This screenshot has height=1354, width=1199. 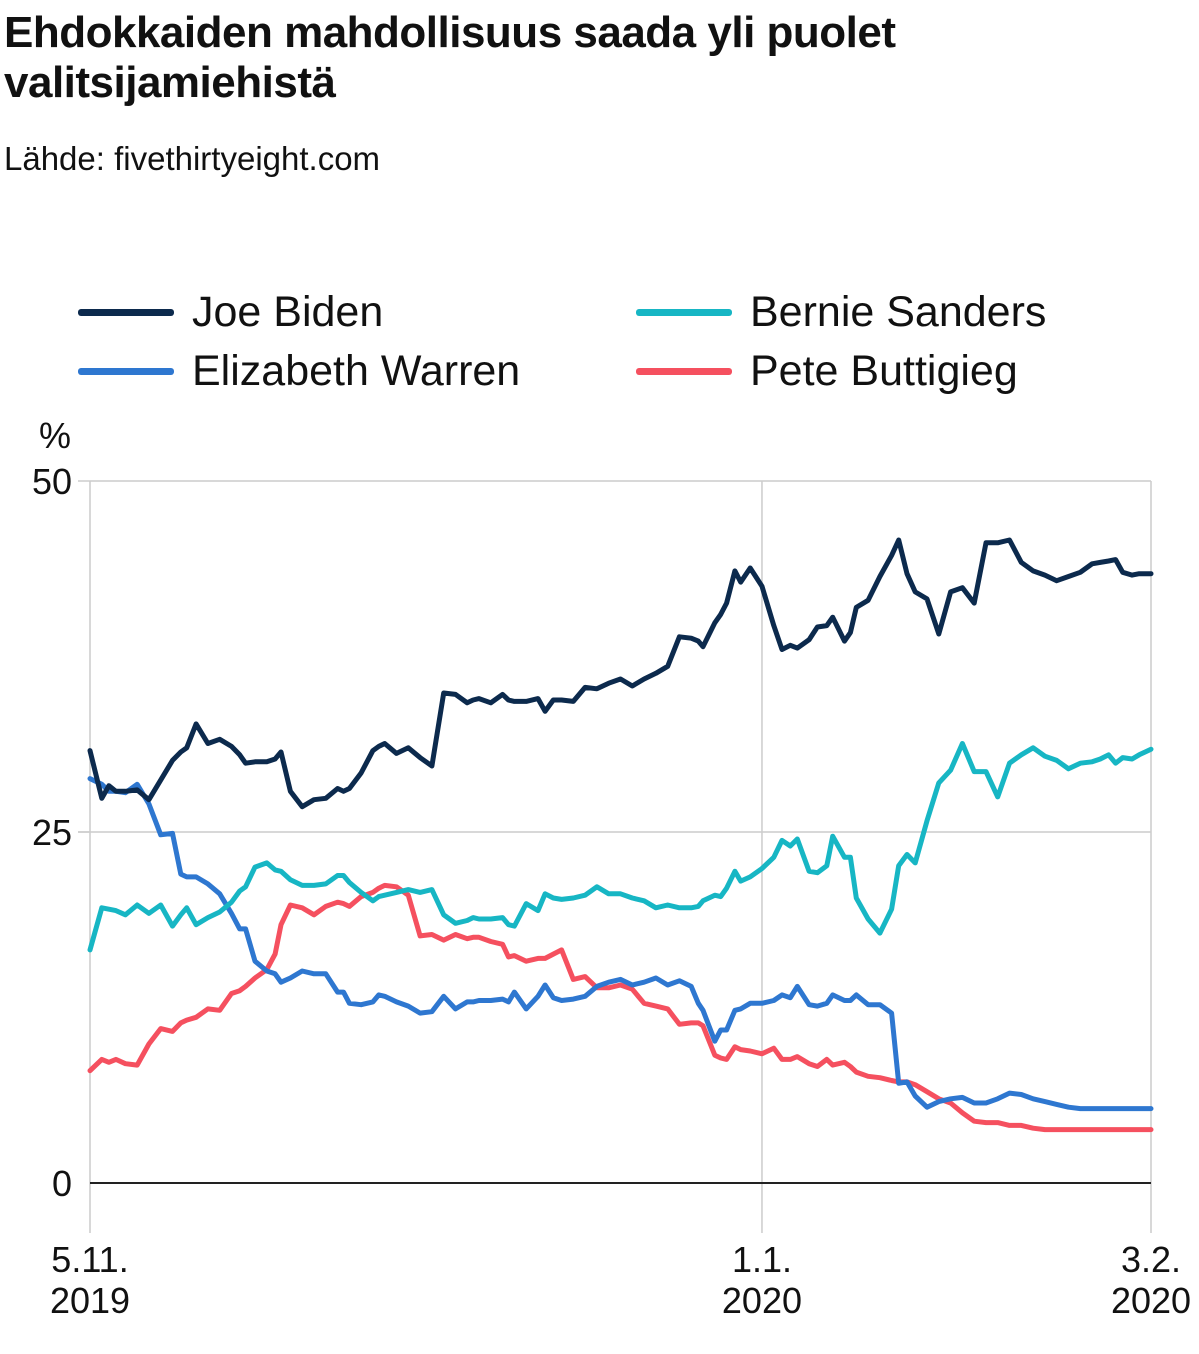 What do you see at coordinates (356, 370) in the screenshot?
I see `legend-label-elizabeth-warren: Elizabeth Warren` at bounding box center [356, 370].